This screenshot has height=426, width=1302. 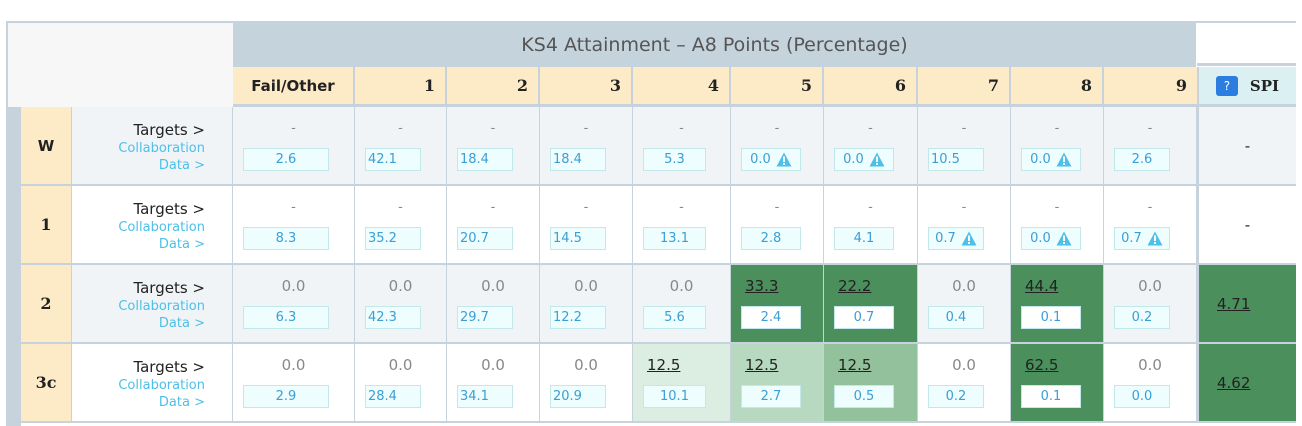 What do you see at coordinates (586, 224) in the screenshot?
I see `grade-cell: - 14.5` at bounding box center [586, 224].